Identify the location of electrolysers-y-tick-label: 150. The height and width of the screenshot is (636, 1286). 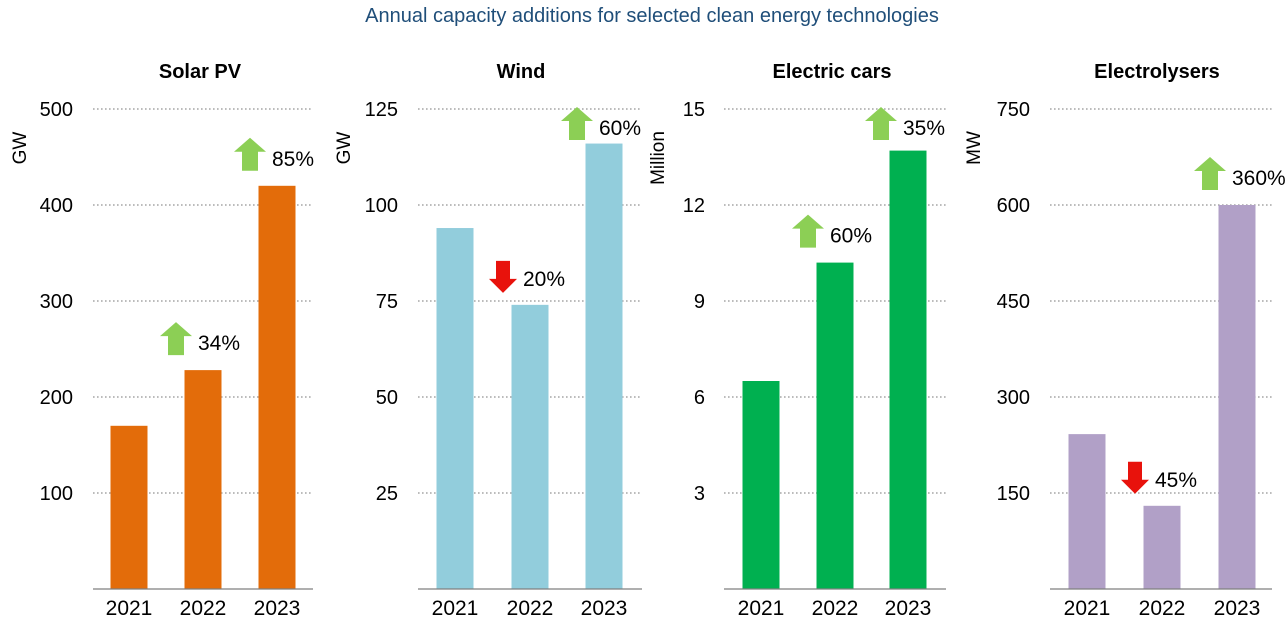
(1013, 494).